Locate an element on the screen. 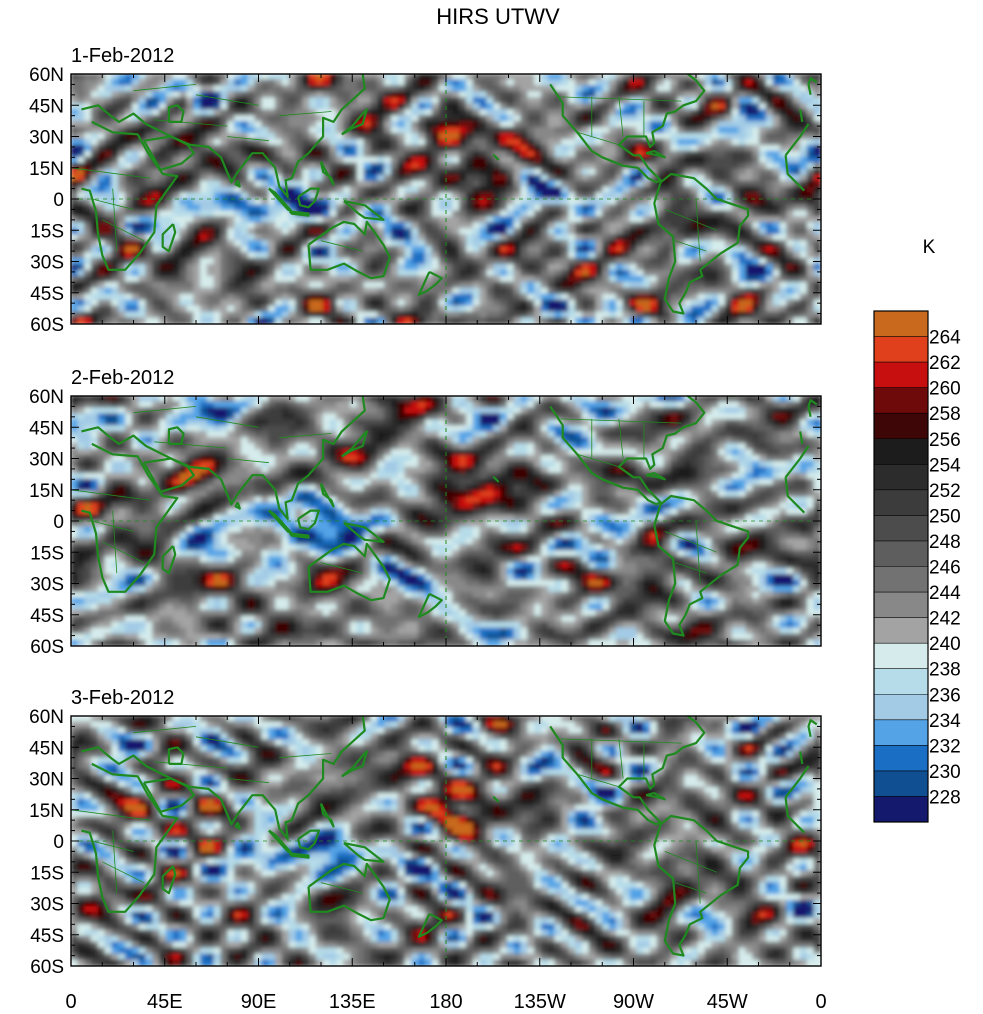 The width and height of the screenshot is (983, 1014). lon-tick-label: 90E is located at coordinates (259, 1002).